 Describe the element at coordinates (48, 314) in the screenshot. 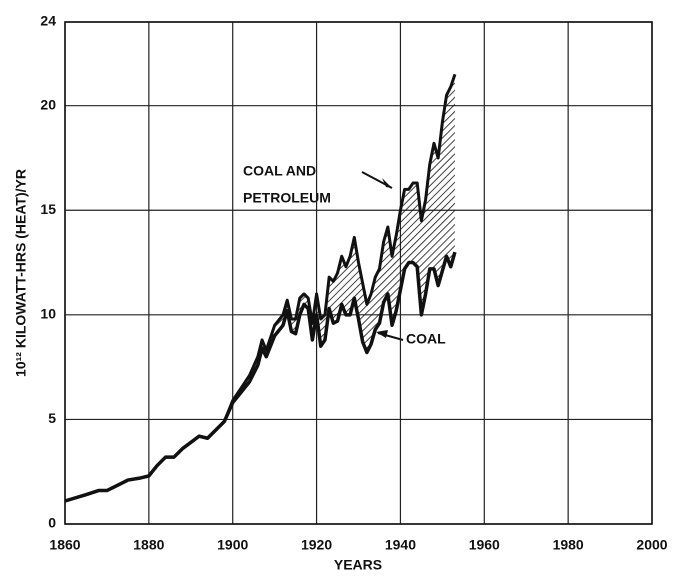

I see `y-tick-label: 10` at that location.